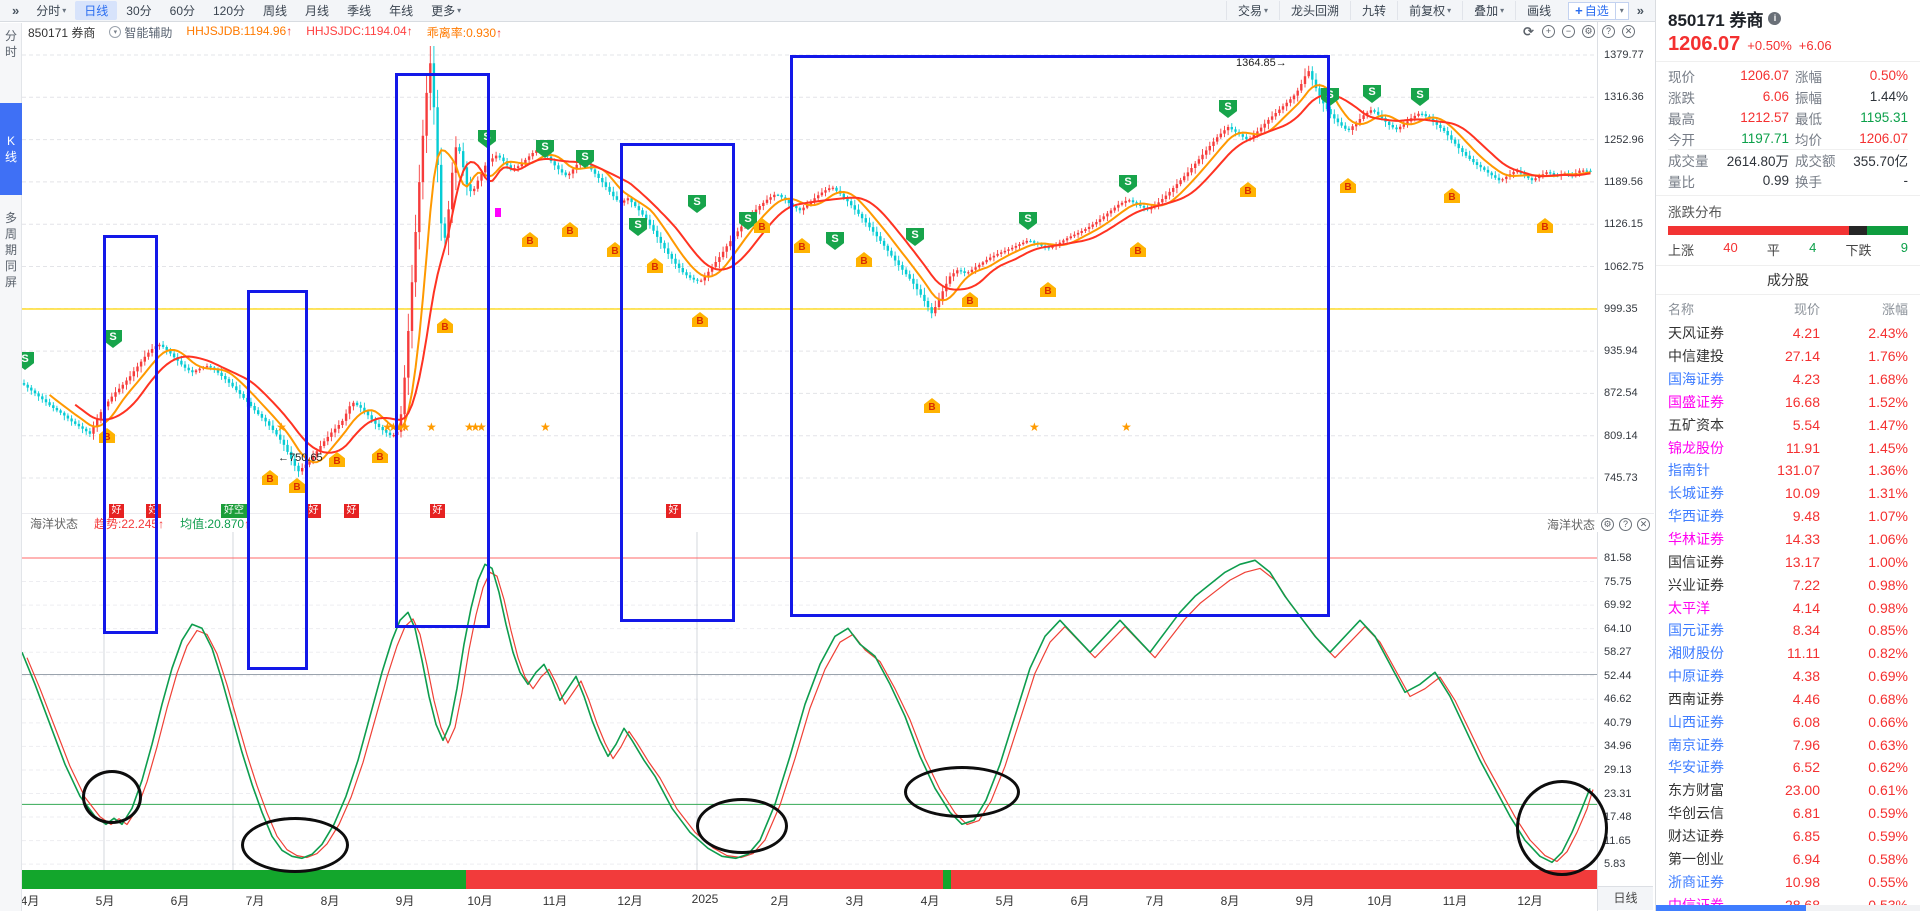 The width and height of the screenshot is (1920, 911). I want to click on tool-button-1: 龙头回溯, so click(1314, 10).